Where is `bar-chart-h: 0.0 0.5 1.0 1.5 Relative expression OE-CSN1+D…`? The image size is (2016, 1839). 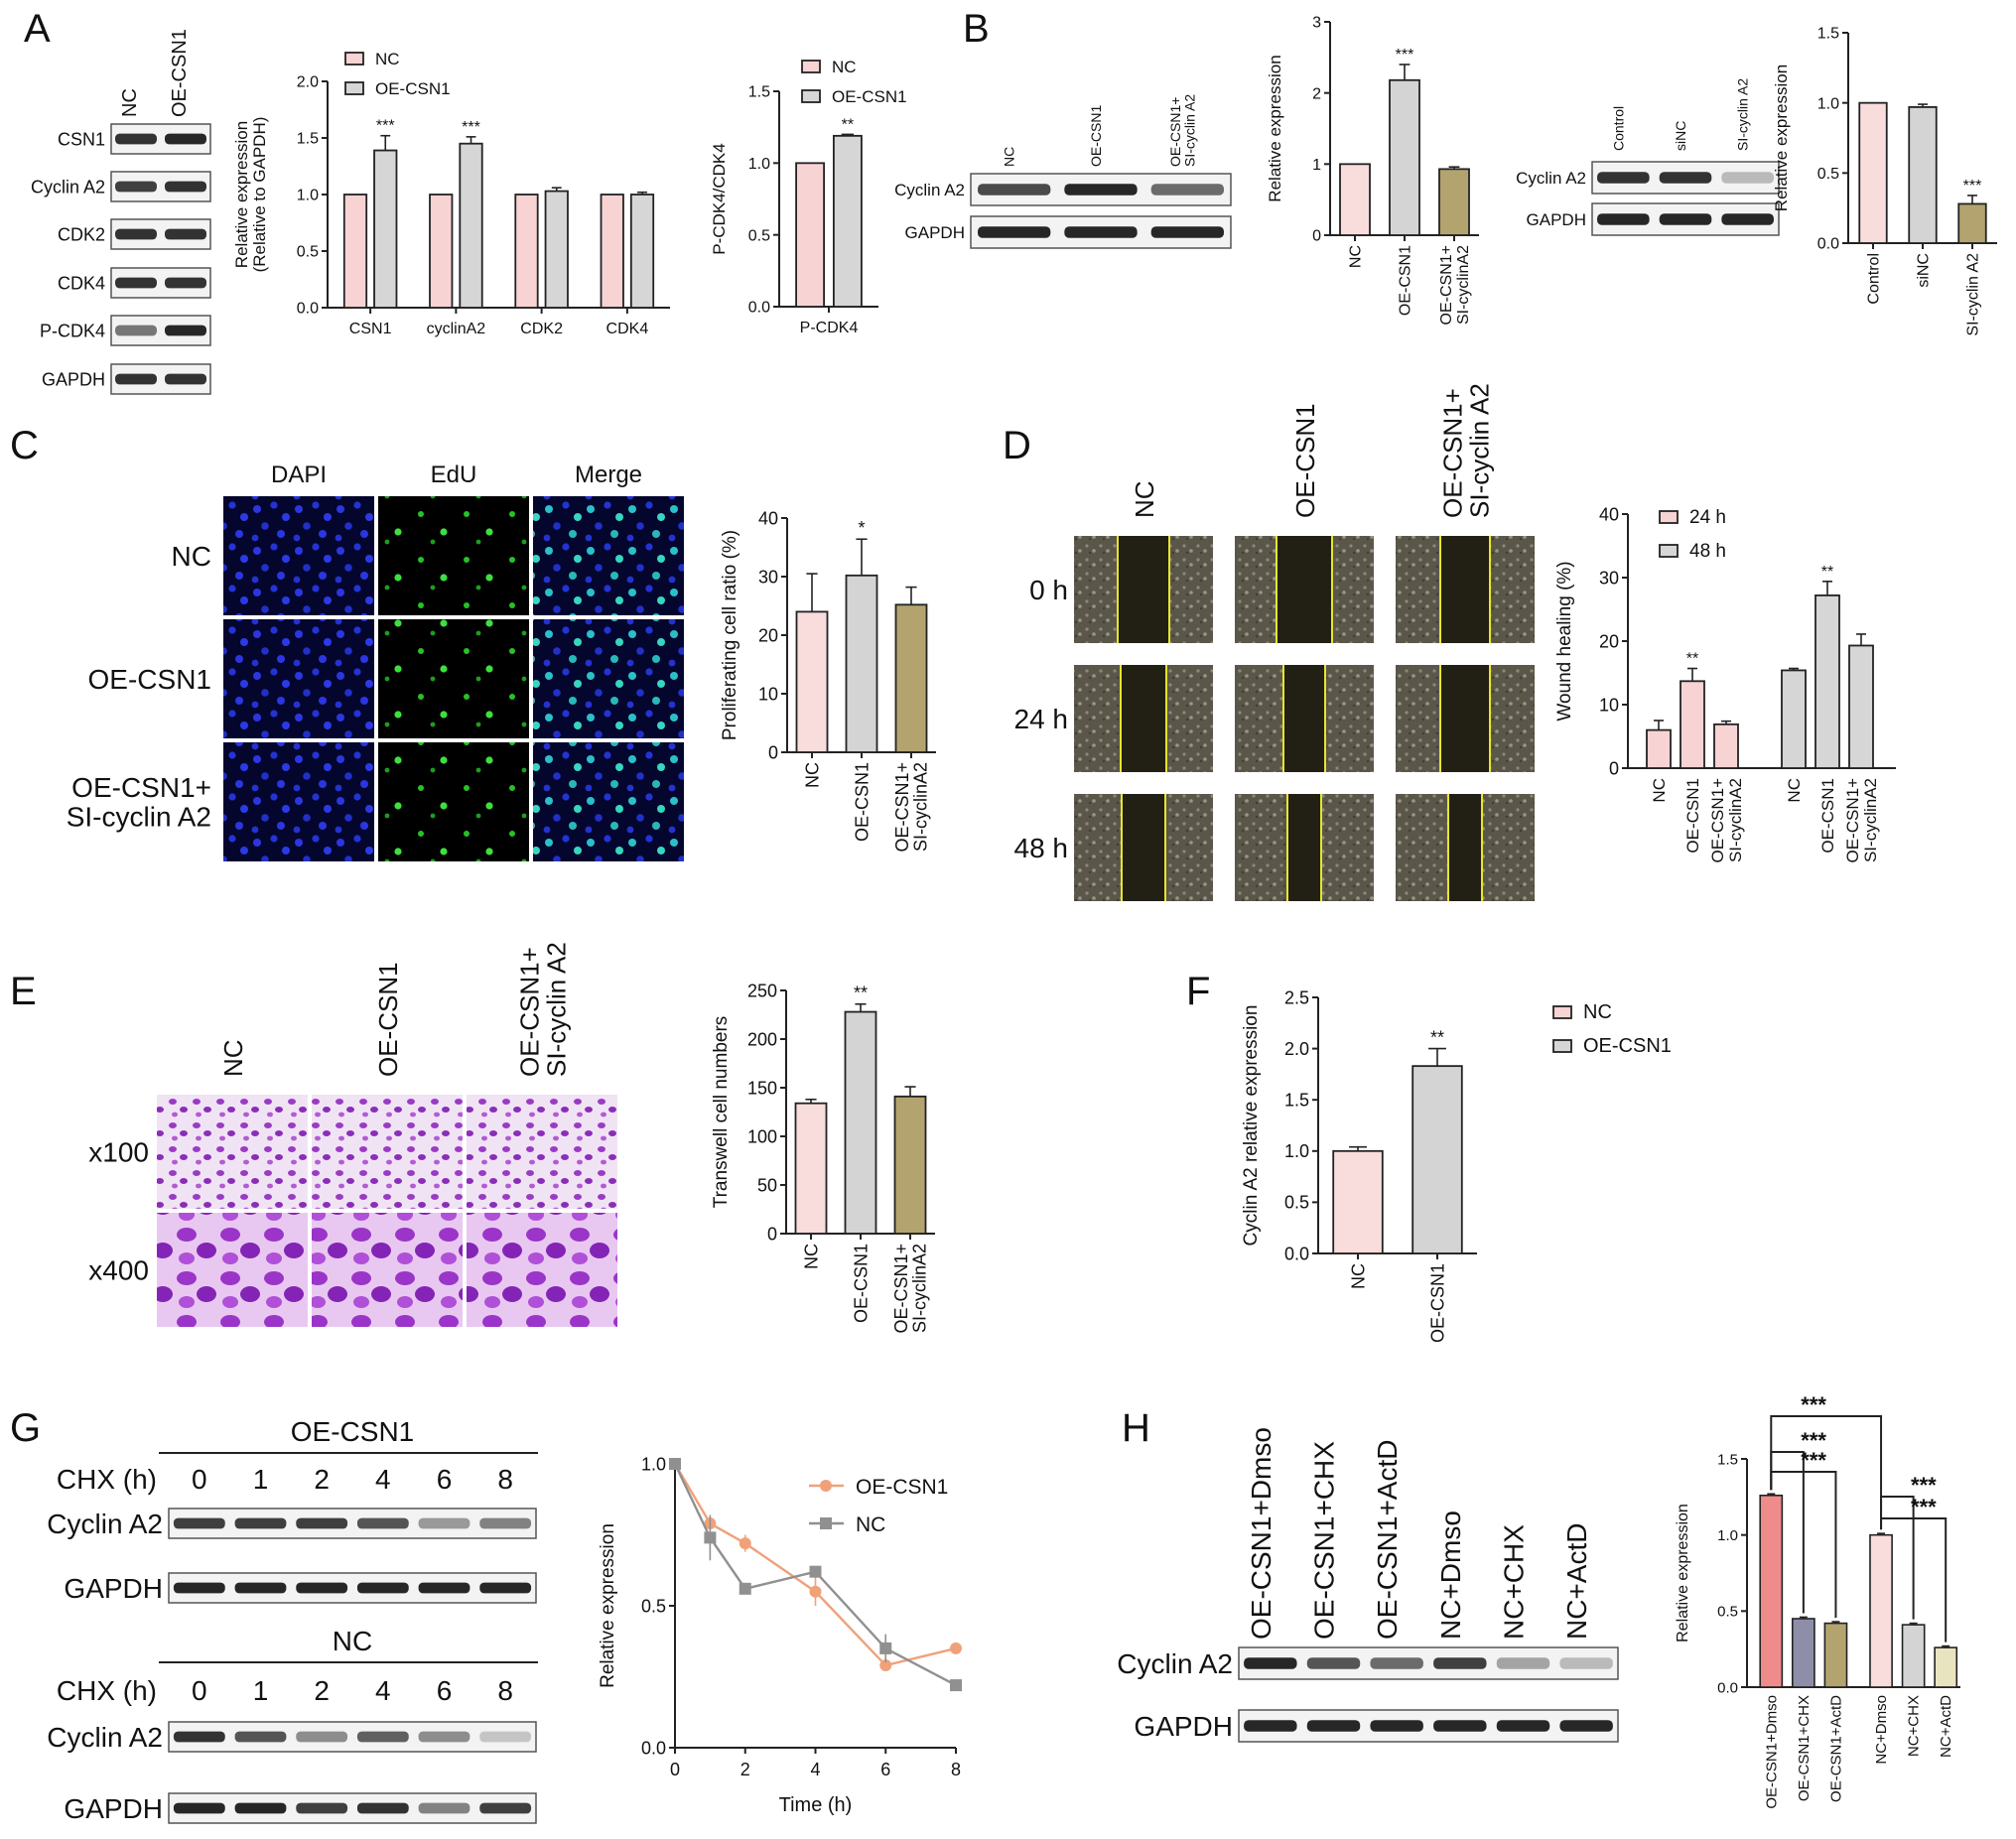
bar-chart-h: 0.0 0.5 1.0 1.5 Relative expression OE-CSN1+D… is located at coordinates (1818, 1600).